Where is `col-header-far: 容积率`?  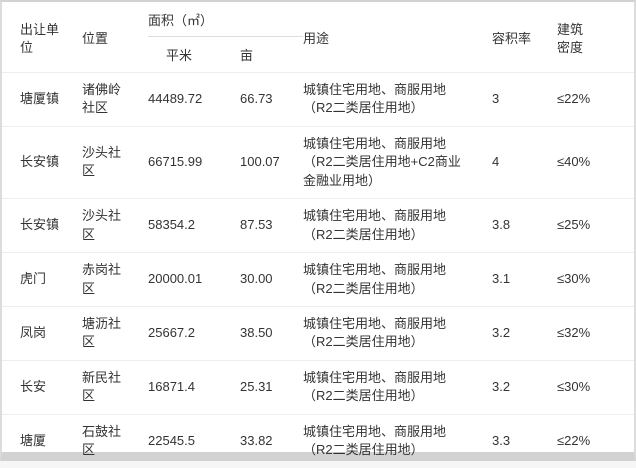
col-header-far: 容积率 is located at coordinates (512, 38).